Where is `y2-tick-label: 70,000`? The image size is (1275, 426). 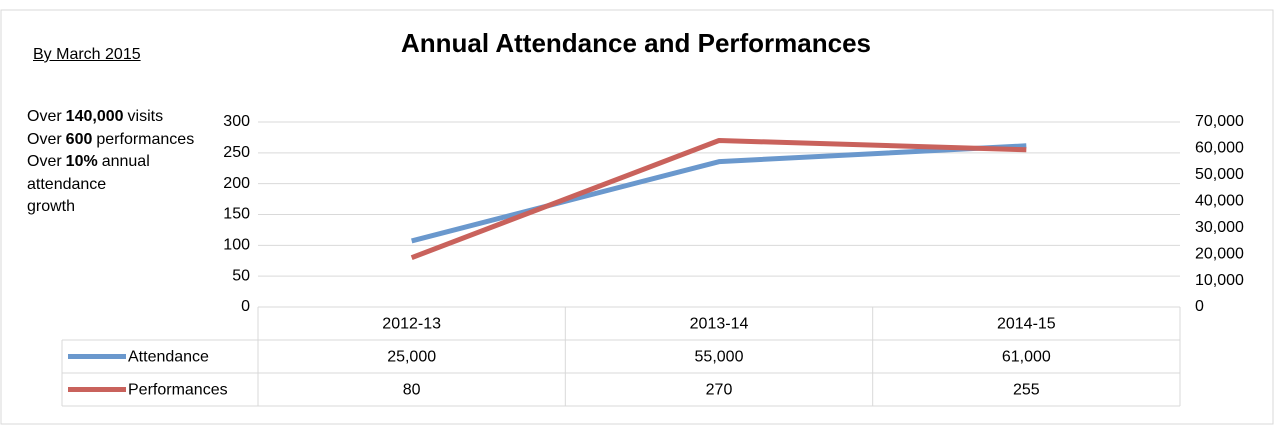
y2-tick-label: 70,000 is located at coordinates (1219, 121).